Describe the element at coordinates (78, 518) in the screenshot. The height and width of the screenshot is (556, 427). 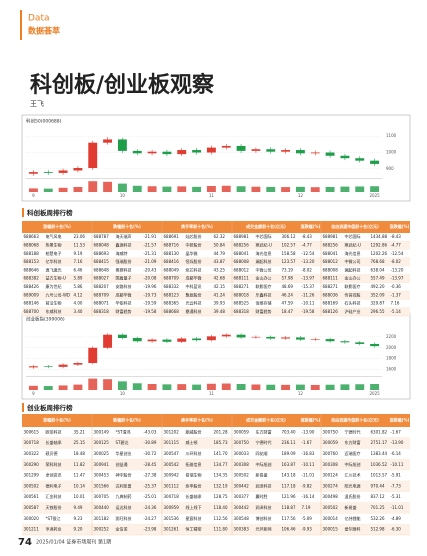
I see `table-cell: 9.23` at that location.